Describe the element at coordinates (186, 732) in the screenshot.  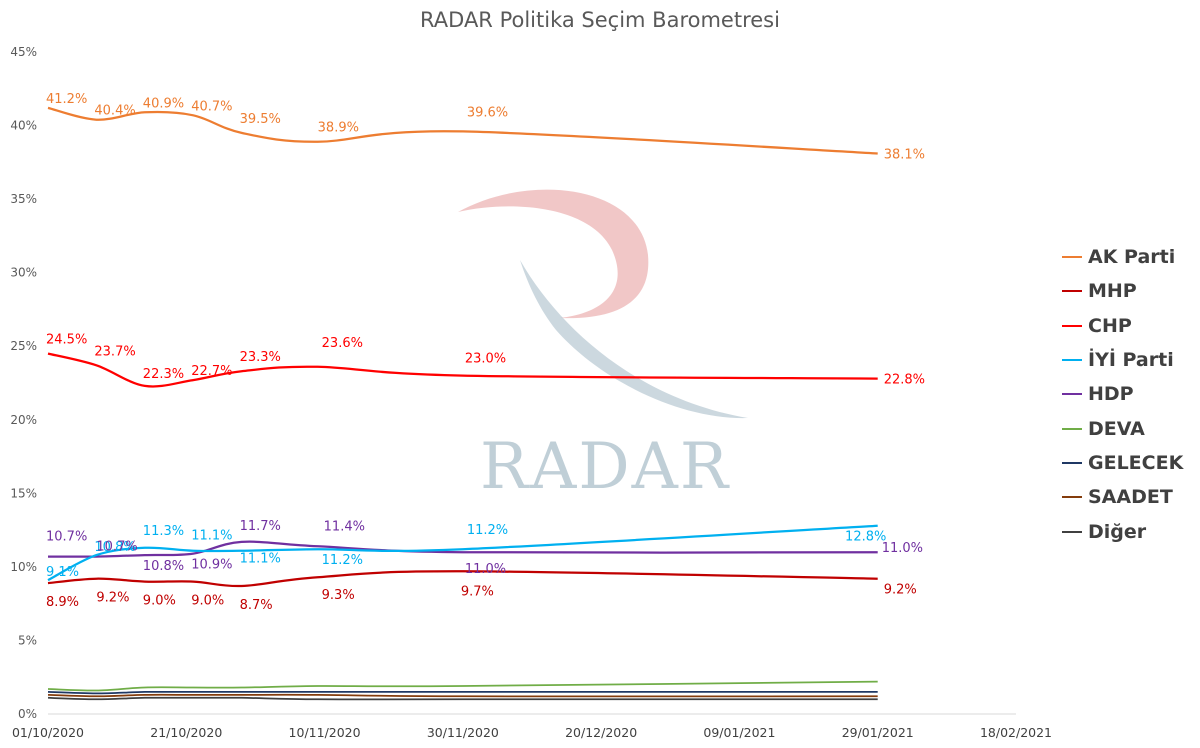
I see `x-tick-label: 21/10/2020` at that location.